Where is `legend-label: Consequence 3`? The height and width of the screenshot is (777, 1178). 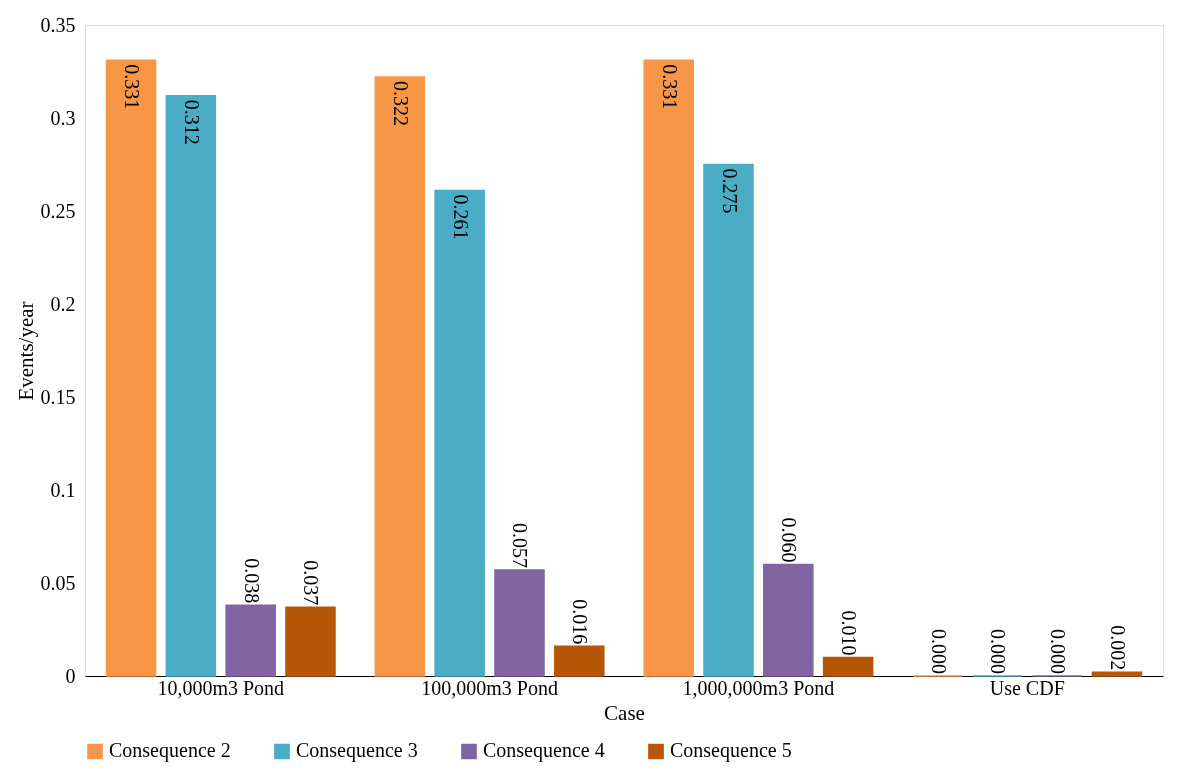
legend-label: Consequence 3 is located at coordinates (357, 751).